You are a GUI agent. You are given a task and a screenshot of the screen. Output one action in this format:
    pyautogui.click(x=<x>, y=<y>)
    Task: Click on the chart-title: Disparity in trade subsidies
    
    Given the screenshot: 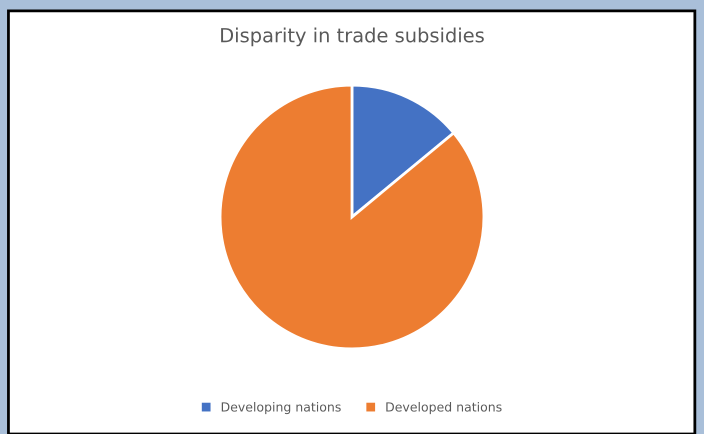 What is the action you would take?
    pyautogui.click(x=352, y=36)
    